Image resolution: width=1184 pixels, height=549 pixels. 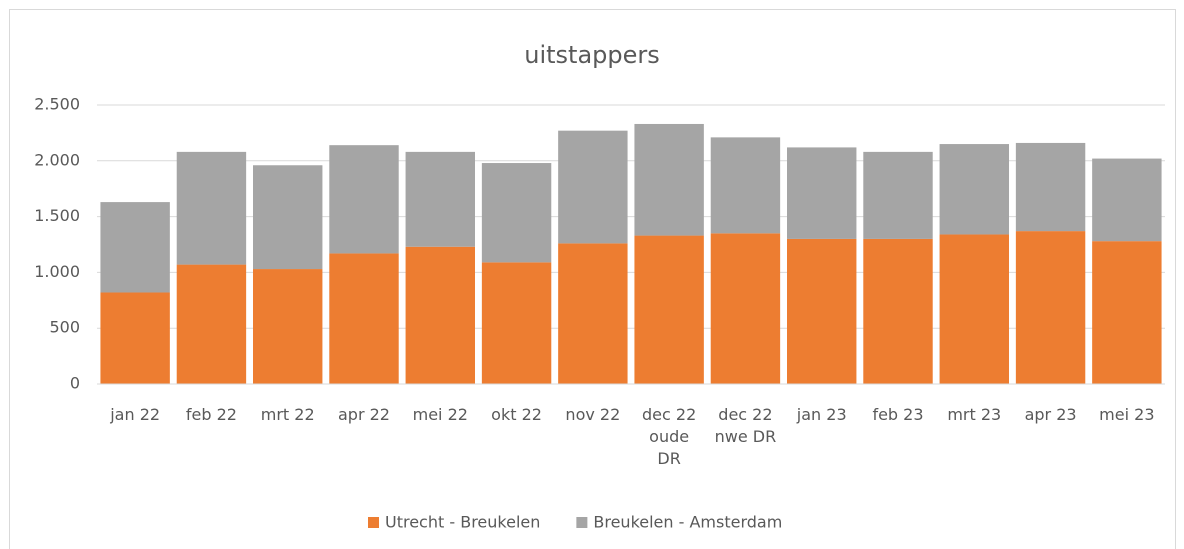 I want to click on chart-title: uitstappers, so click(x=592, y=55).